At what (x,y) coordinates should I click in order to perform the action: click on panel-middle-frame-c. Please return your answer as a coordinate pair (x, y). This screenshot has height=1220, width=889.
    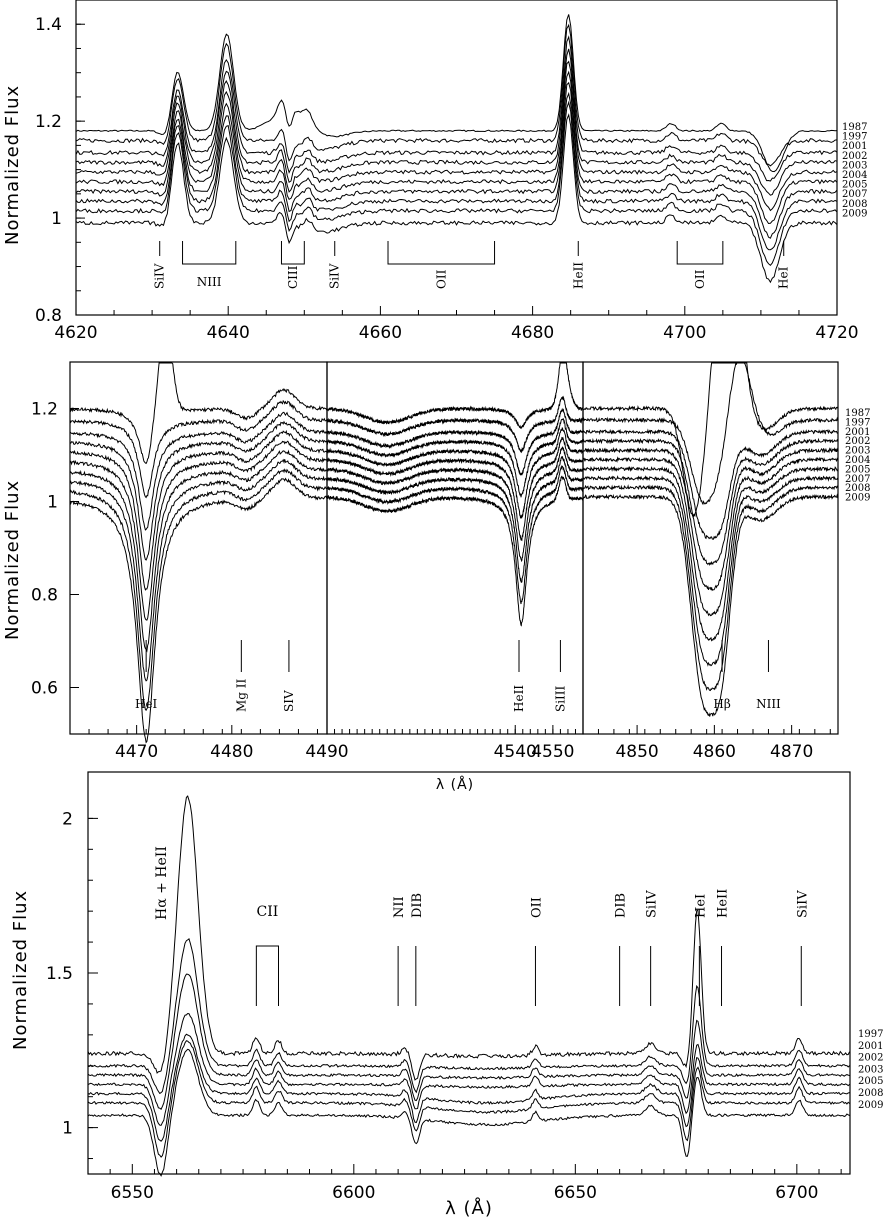
    Looking at the image, I should click on (710, 548).